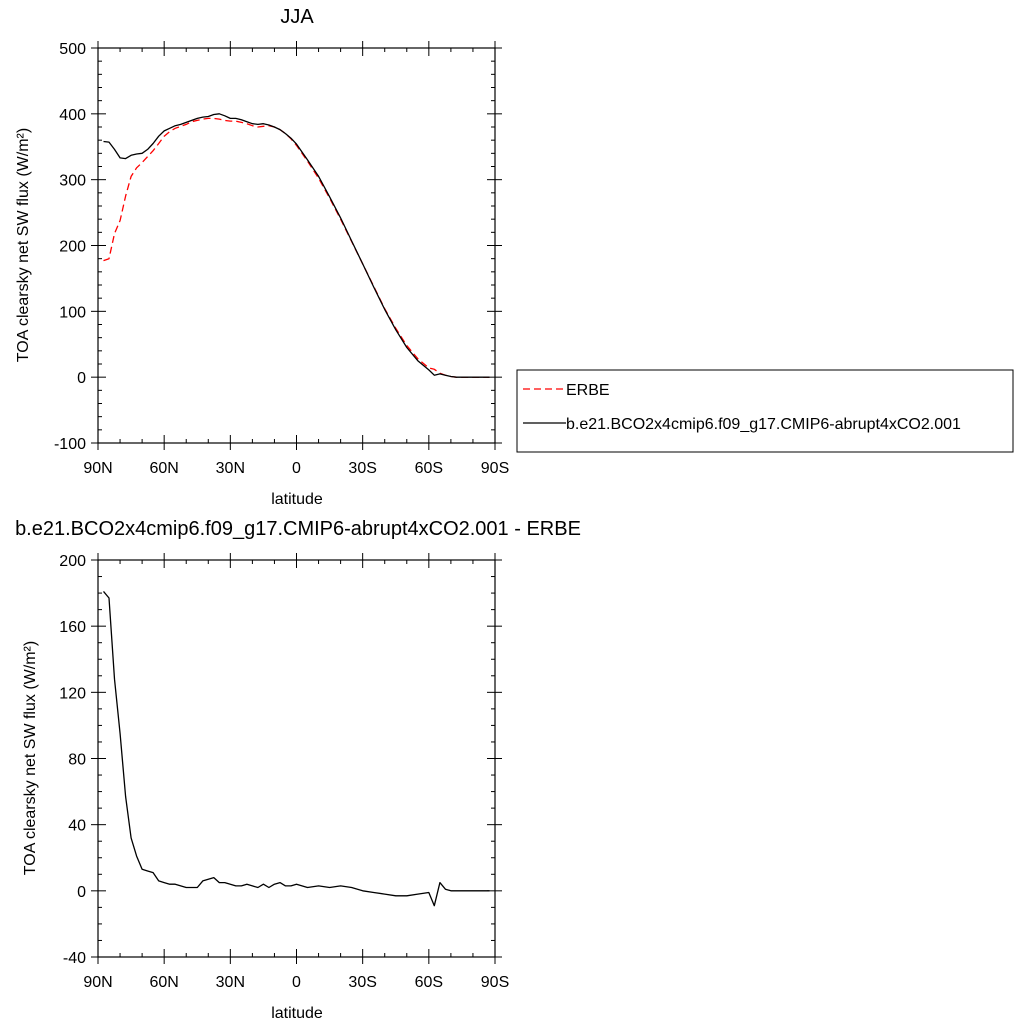 This screenshot has height=1024, width=1024. What do you see at coordinates (30, 758) in the screenshot?
I see `bottom-y-axis-label: TOA clearsky net SW flux (W/m²)` at bounding box center [30, 758].